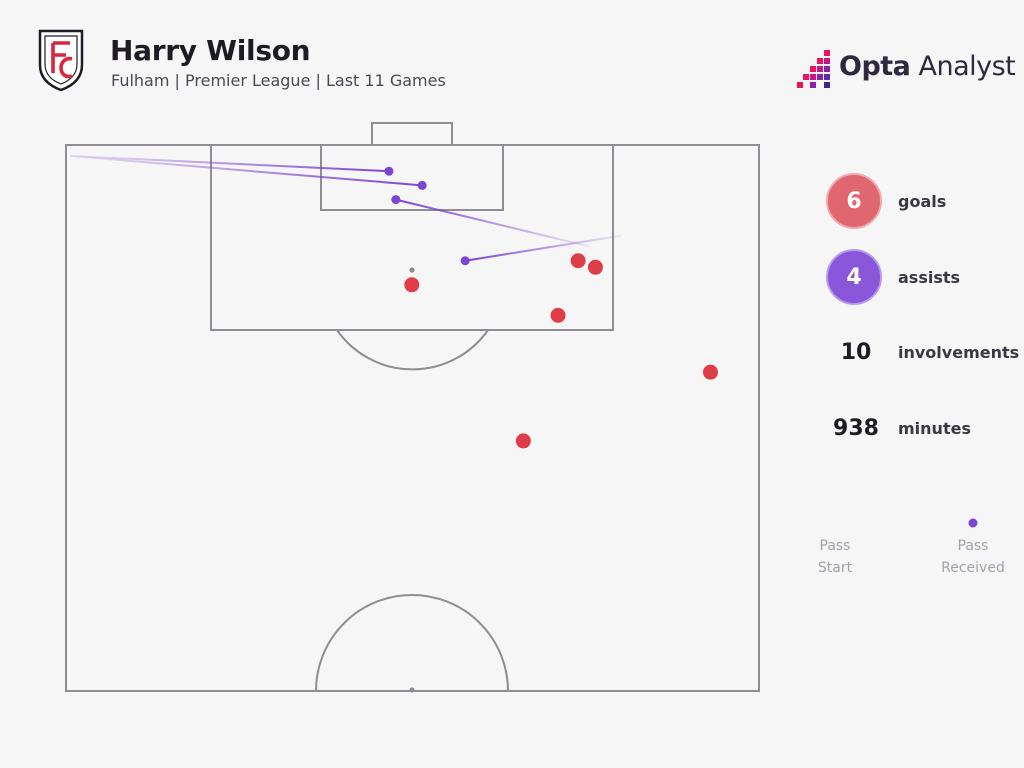 The height and width of the screenshot is (768, 1024). I want to click on goal-shots, so click(561, 351).